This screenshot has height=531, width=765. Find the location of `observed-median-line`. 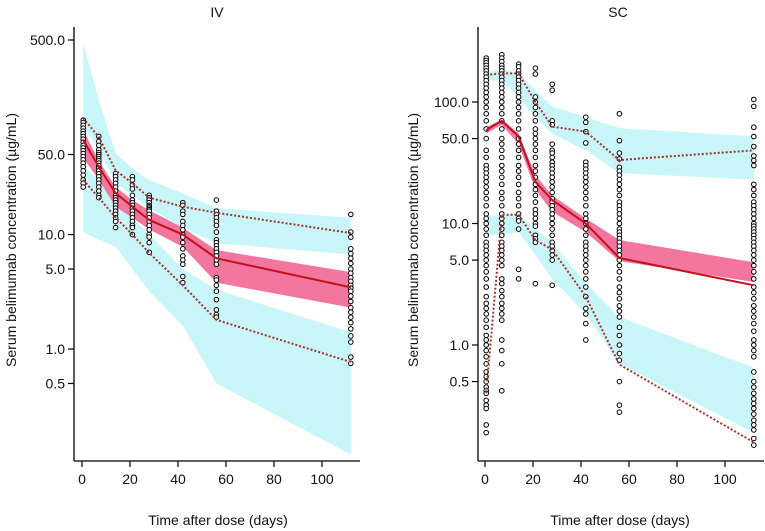

observed-median-line is located at coordinates (217, 214).